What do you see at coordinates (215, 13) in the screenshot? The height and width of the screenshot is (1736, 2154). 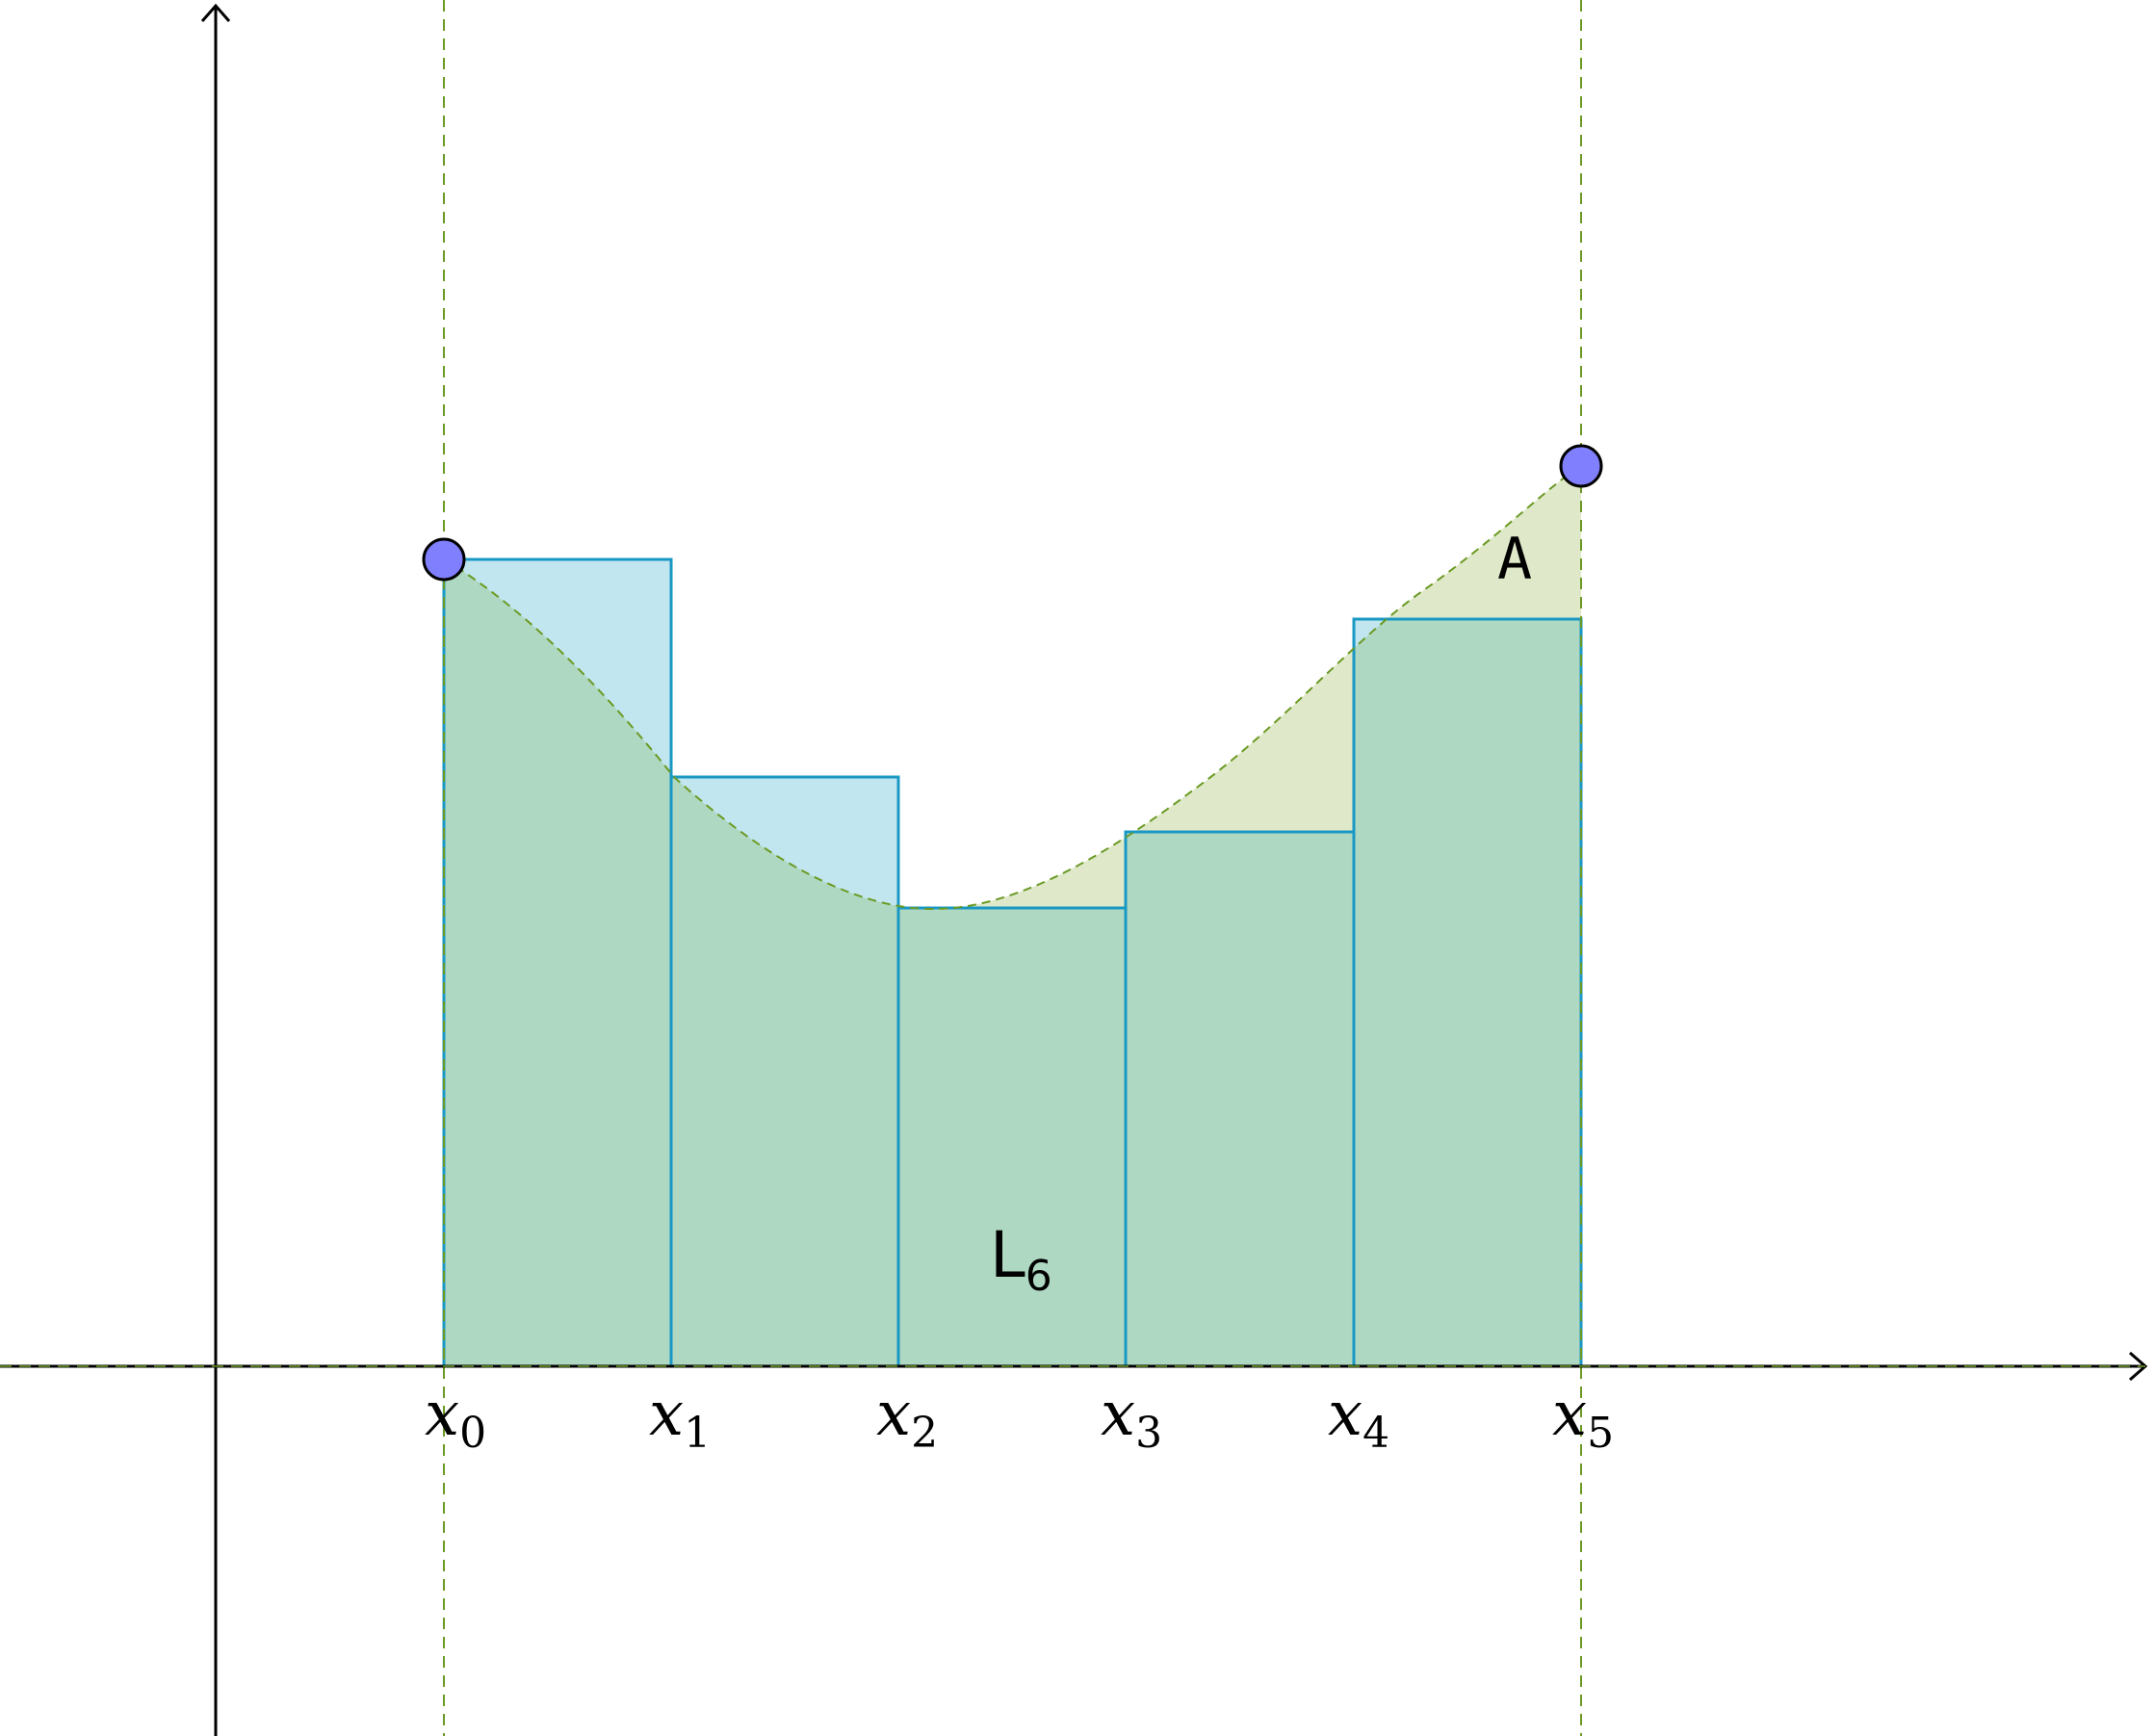 I see `y-axis-arrowhead` at bounding box center [215, 13].